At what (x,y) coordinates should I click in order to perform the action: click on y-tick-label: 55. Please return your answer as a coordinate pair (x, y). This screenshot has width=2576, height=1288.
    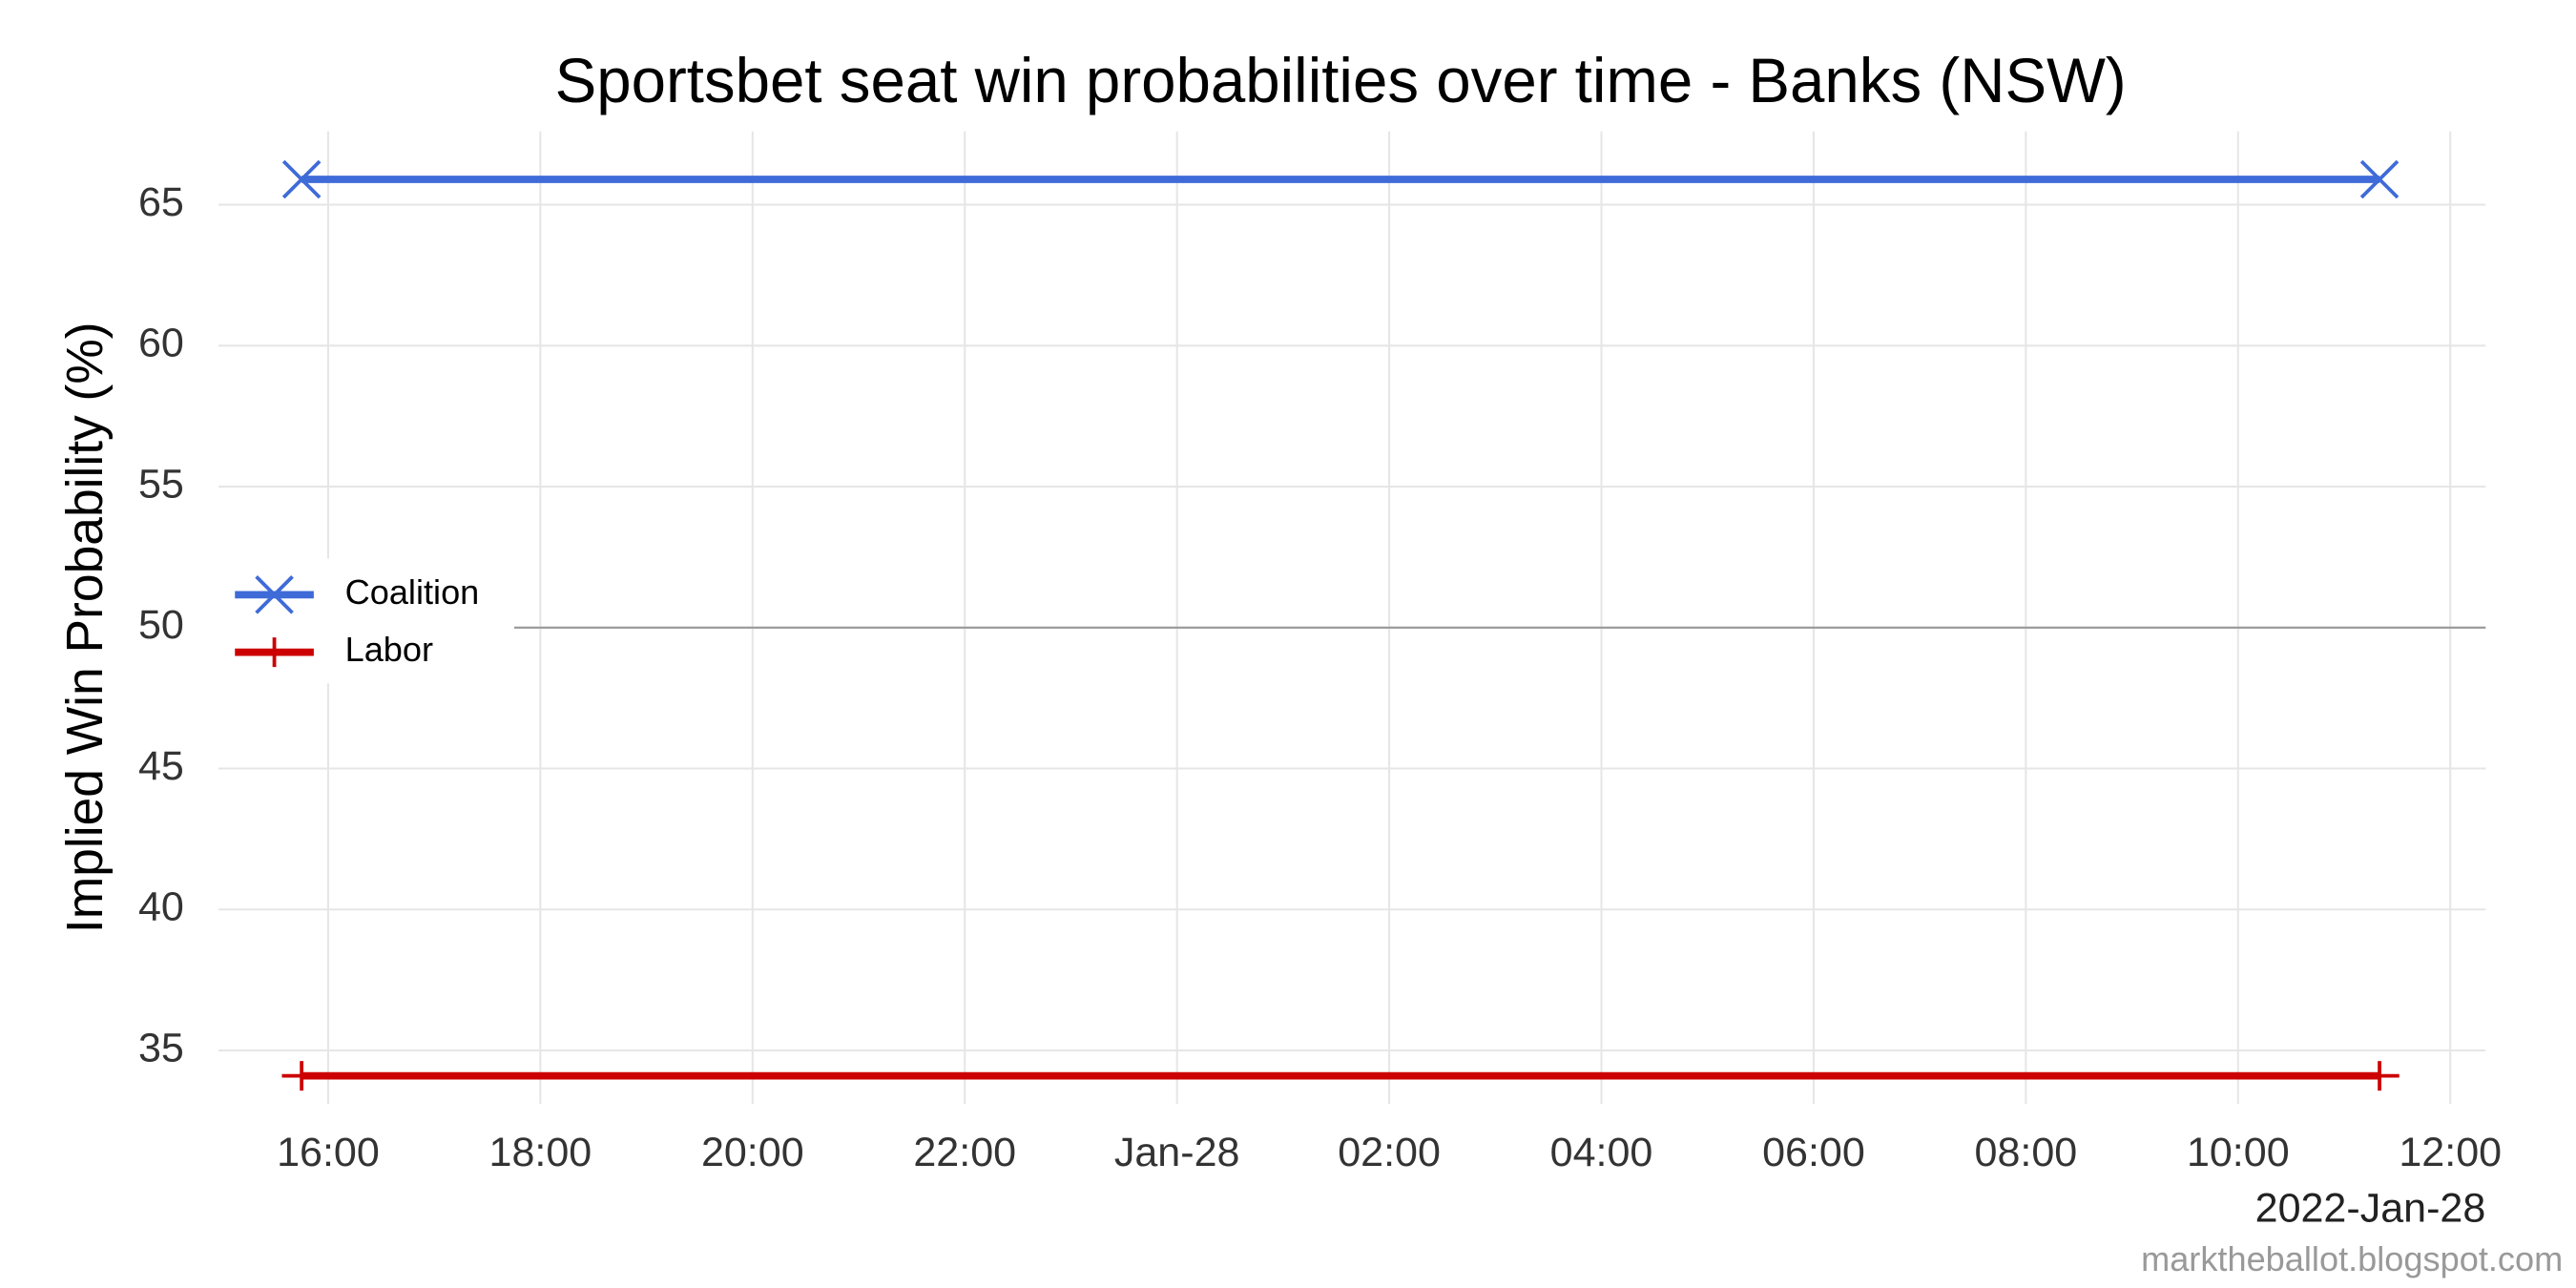
    Looking at the image, I should click on (161, 484).